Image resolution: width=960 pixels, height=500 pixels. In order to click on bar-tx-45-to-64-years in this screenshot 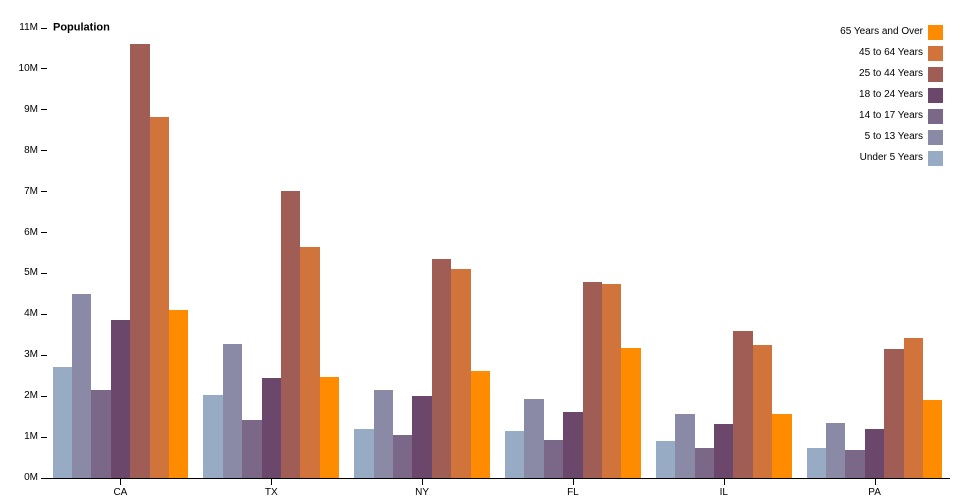, I will do `click(310, 362)`.